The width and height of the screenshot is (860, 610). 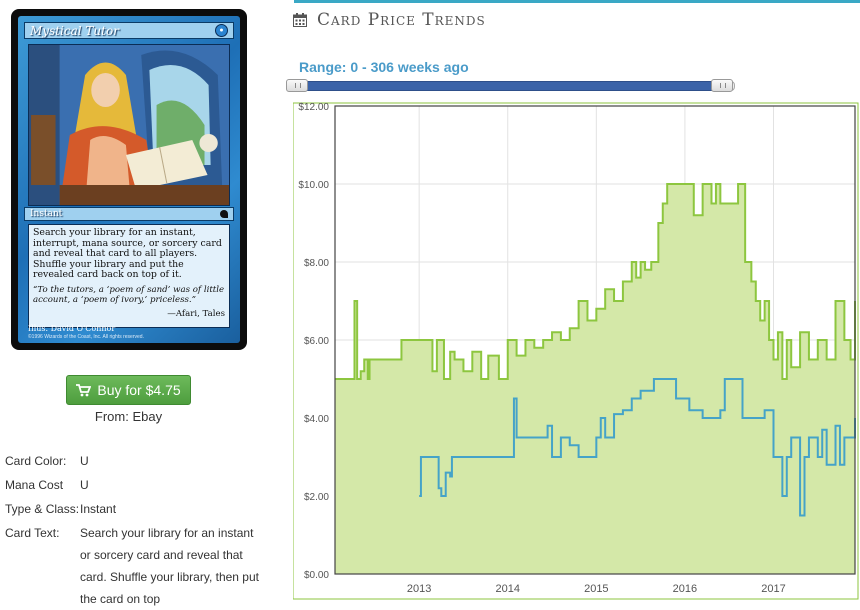 What do you see at coordinates (316, 419) in the screenshot?
I see `y-tick-label: $4.00` at bounding box center [316, 419].